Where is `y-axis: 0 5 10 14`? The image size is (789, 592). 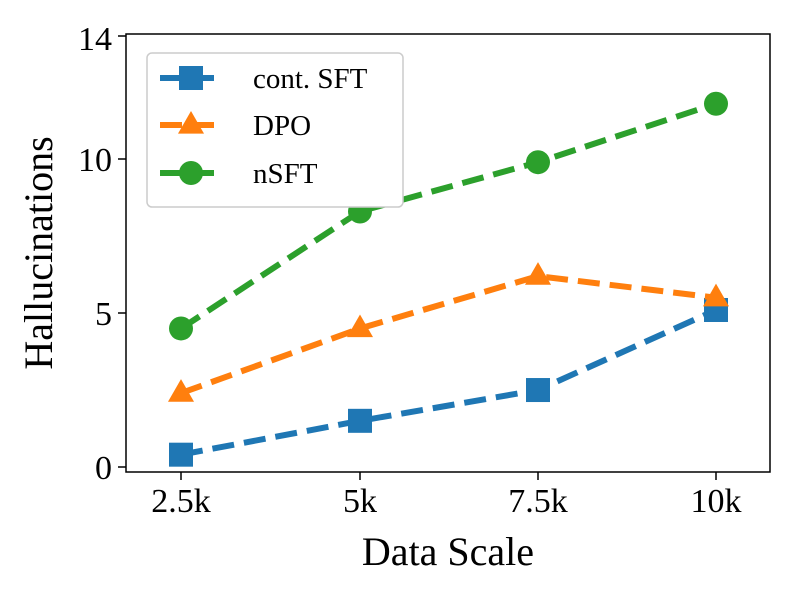 y-axis: 0 5 10 14 is located at coordinates (102, 254).